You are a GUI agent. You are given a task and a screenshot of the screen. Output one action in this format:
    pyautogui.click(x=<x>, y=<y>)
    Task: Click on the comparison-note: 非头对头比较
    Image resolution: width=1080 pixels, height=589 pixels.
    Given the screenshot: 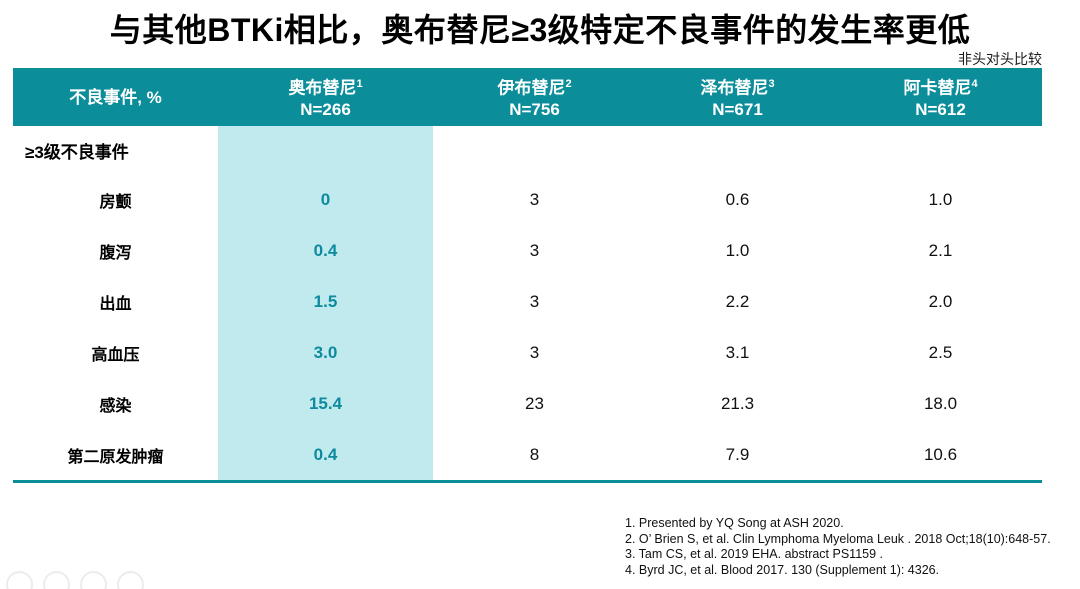 What is the action you would take?
    pyautogui.click(x=1000, y=59)
    